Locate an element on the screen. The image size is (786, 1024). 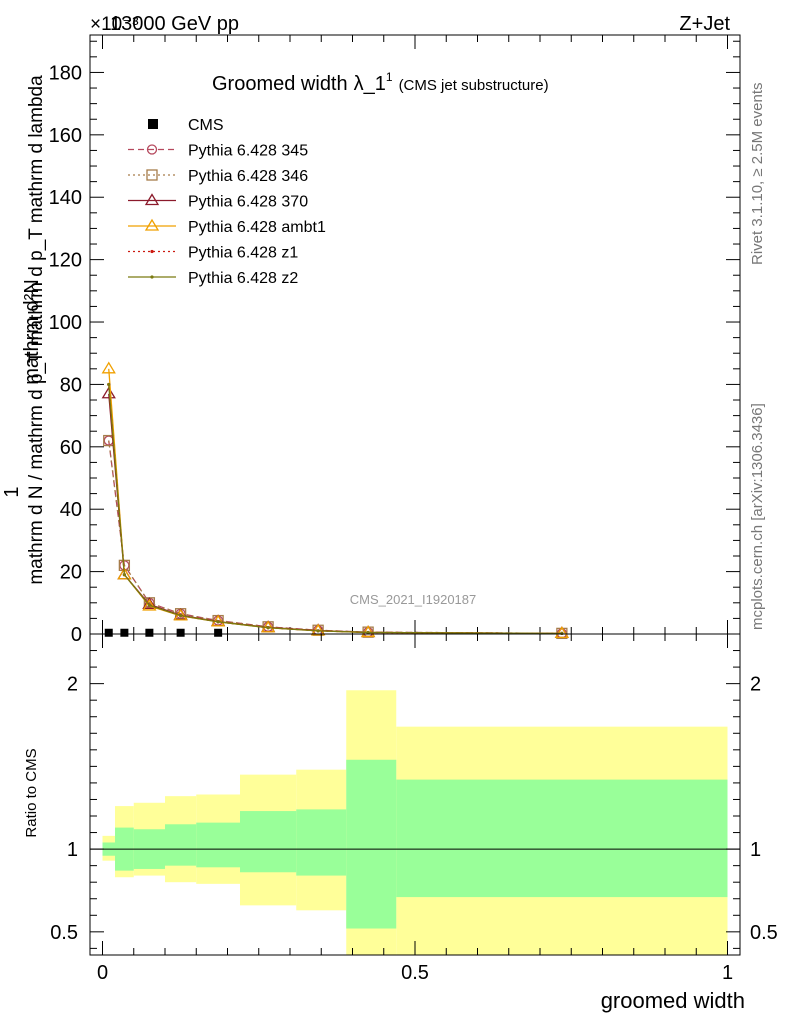
legend-entry: Pythia 6.428 z1 is located at coordinates (243, 253).